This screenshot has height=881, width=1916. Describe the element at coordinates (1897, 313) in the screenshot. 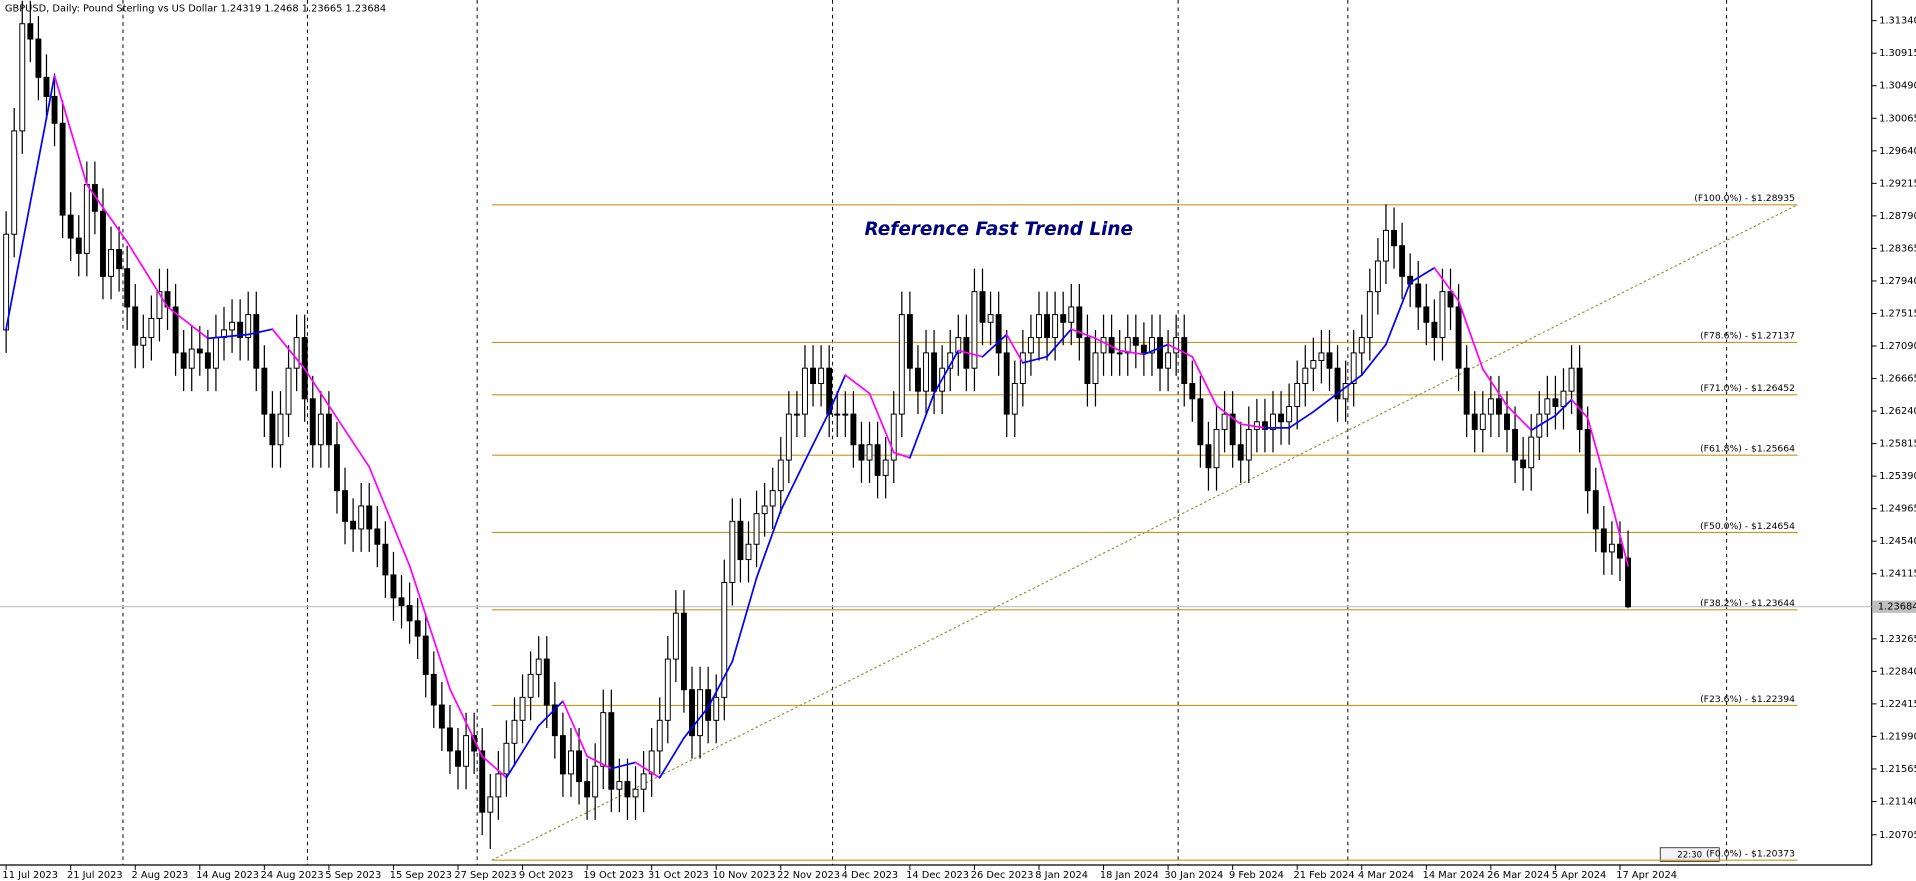

I see `y-tick-label: 1.27515` at that location.